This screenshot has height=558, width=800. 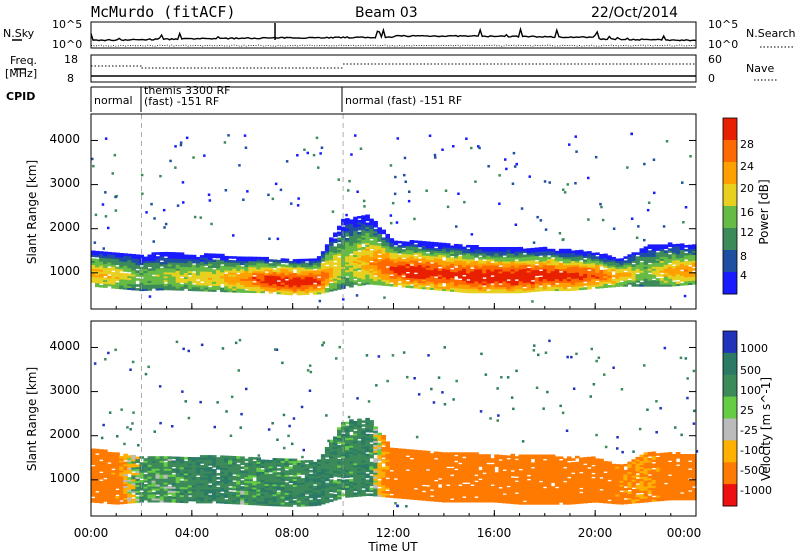 What do you see at coordinates (747, 232) in the screenshot?
I see `power-cbar-tick: 12` at bounding box center [747, 232].